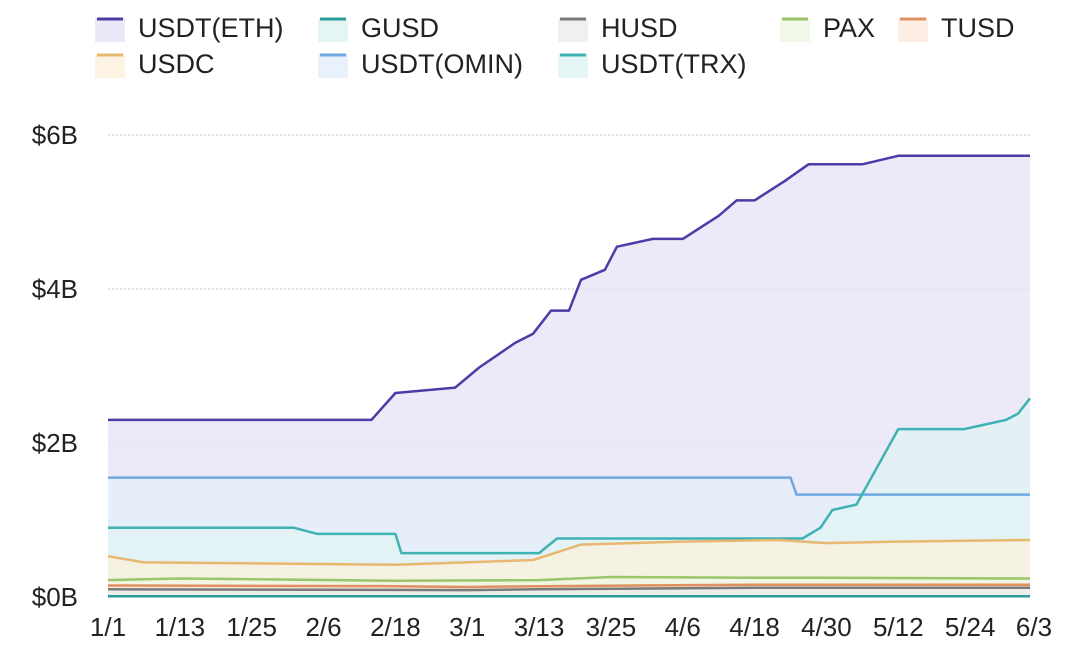 Image resolution: width=1080 pixels, height=667 pixels. Describe the element at coordinates (323, 627) in the screenshot. I see `x-tick-label: 2/6` at that location.